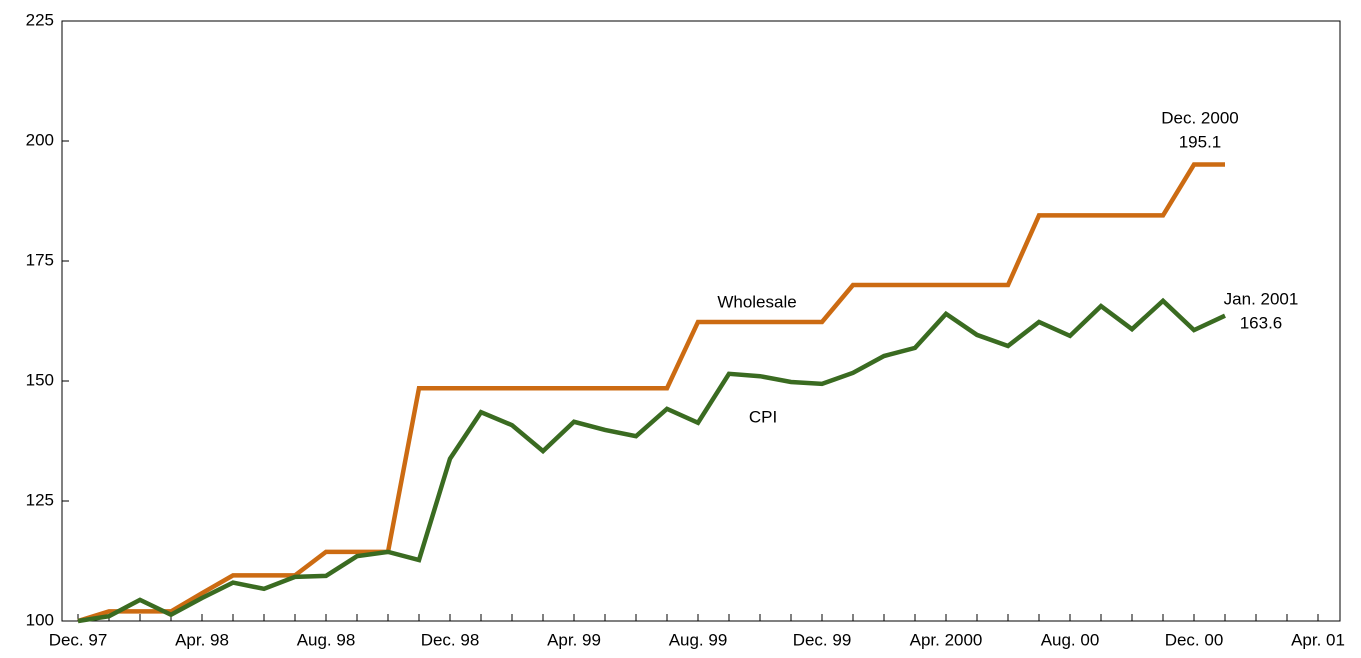 Image resolution: width=1361 pixels, height=658 pixels. Describe the element at coordinates (40, 139) in the screenshot. I see `y-tick-label: 200` at that location.